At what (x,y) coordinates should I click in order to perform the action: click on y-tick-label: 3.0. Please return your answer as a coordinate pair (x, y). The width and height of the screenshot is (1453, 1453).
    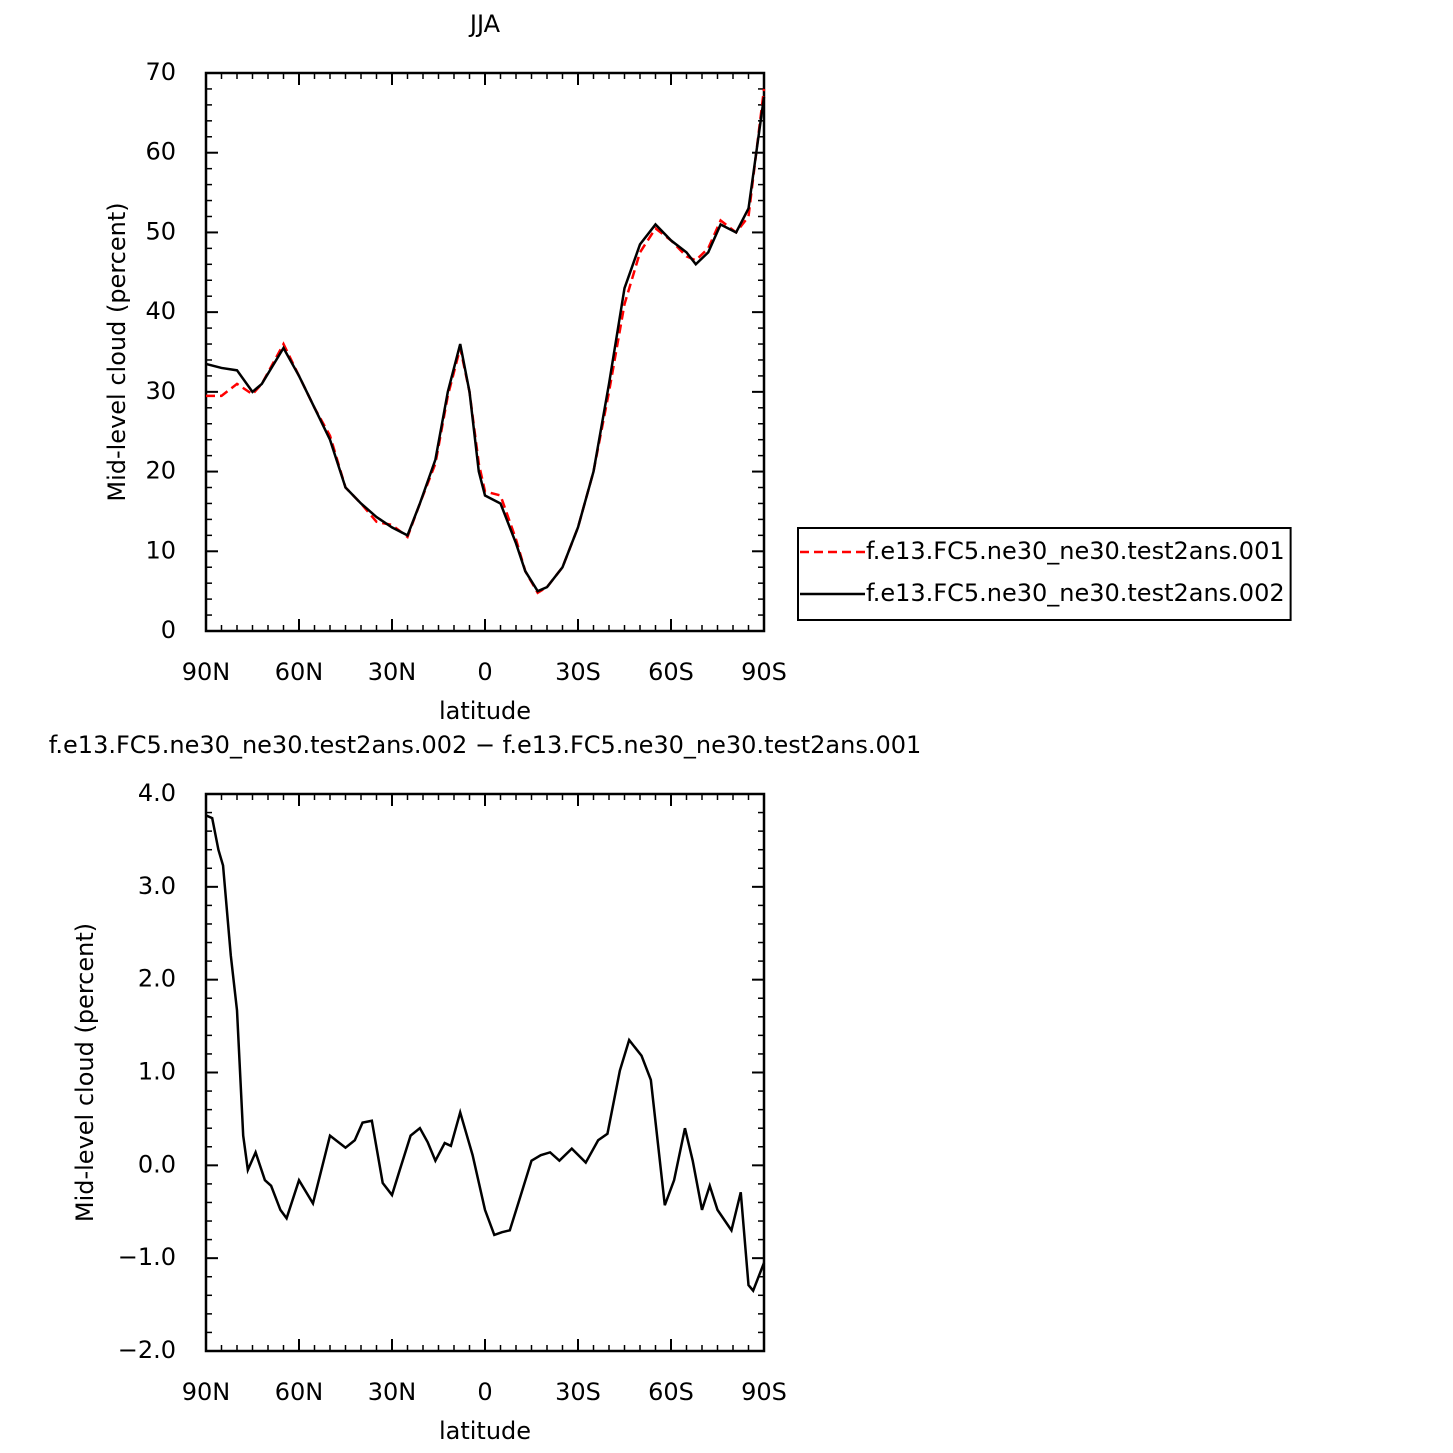
    Looking at the image, I should click on (157, 886).